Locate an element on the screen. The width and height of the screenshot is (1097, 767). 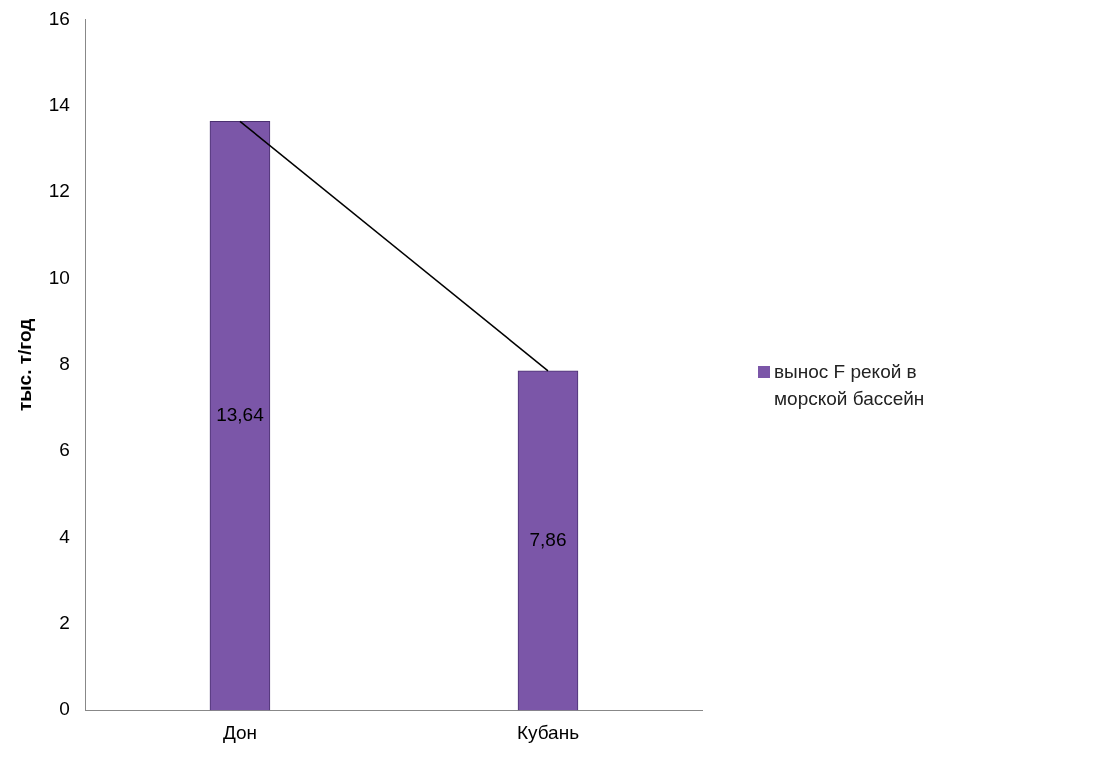
y-tick-label: 14 is located at coordinates (59, 104).